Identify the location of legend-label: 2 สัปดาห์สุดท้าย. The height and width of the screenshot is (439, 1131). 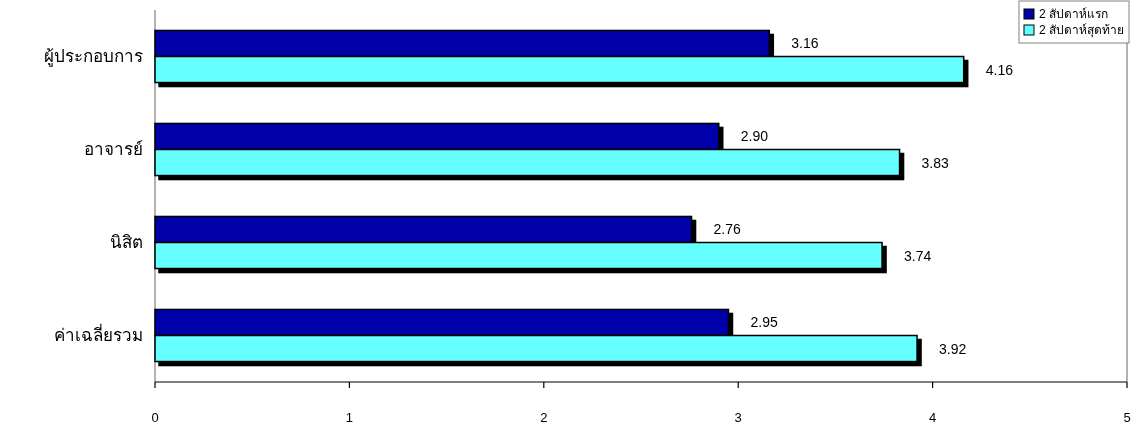
(1081, 30).